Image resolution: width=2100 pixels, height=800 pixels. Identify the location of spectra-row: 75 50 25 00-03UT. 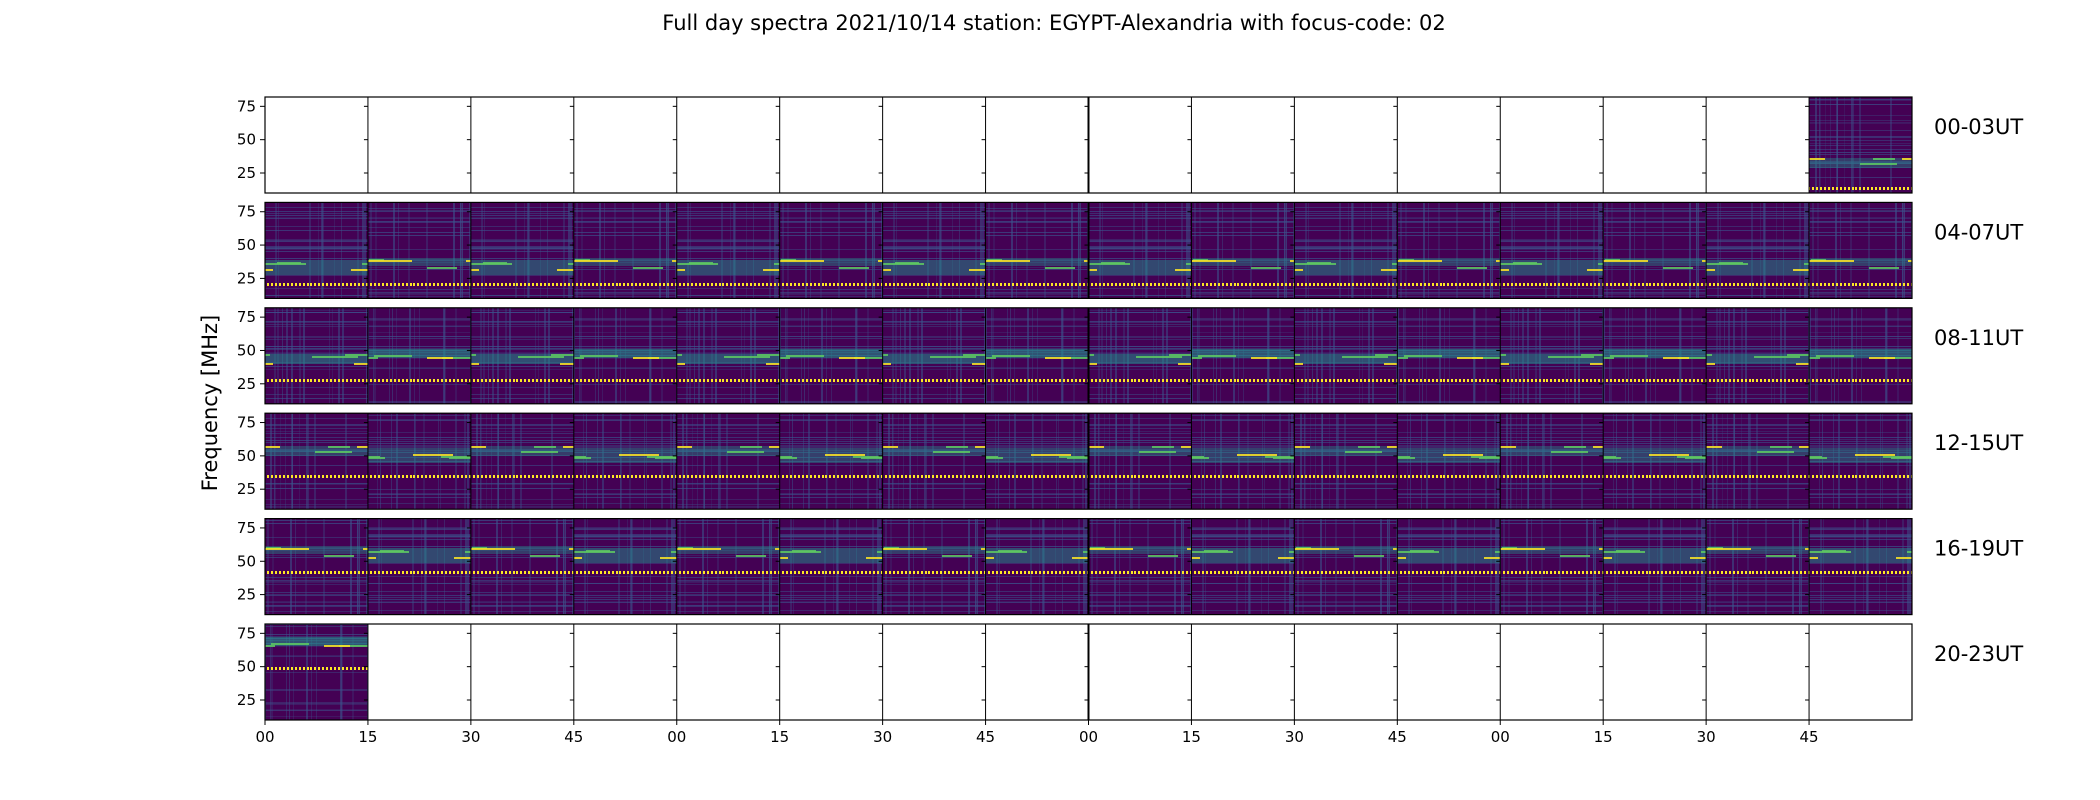
(1130, 145).